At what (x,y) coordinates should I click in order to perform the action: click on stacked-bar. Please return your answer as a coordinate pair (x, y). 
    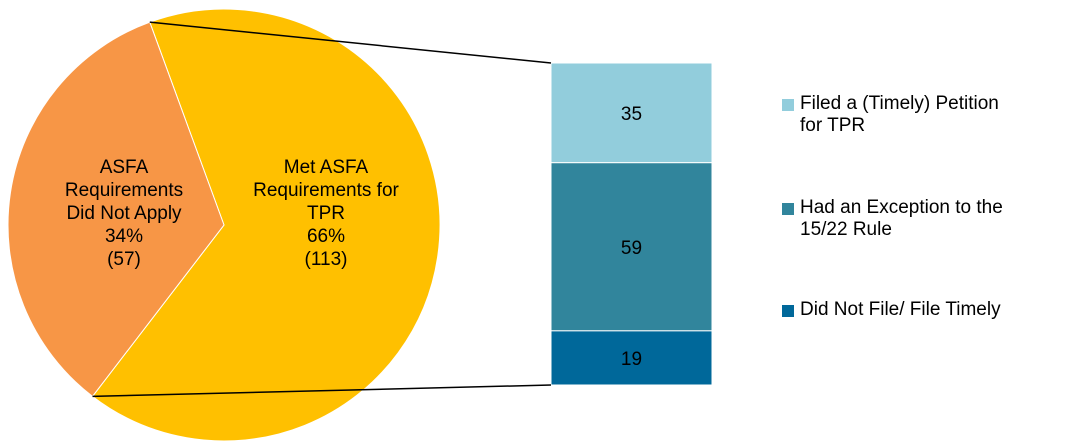
    Looking at the image, I should click on (631, 224).